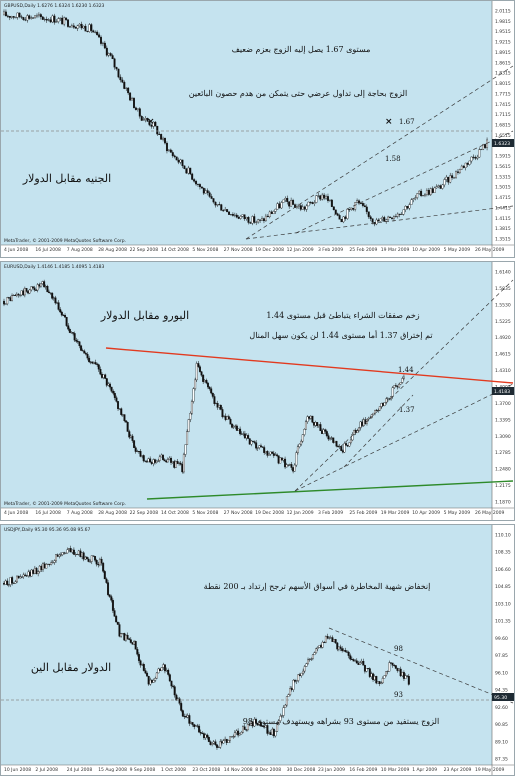 The image size is (515, 776). Describe the element at coordinates (503, 437) in the screenshot. I see `y-tick-label: 1.3090` at that location.